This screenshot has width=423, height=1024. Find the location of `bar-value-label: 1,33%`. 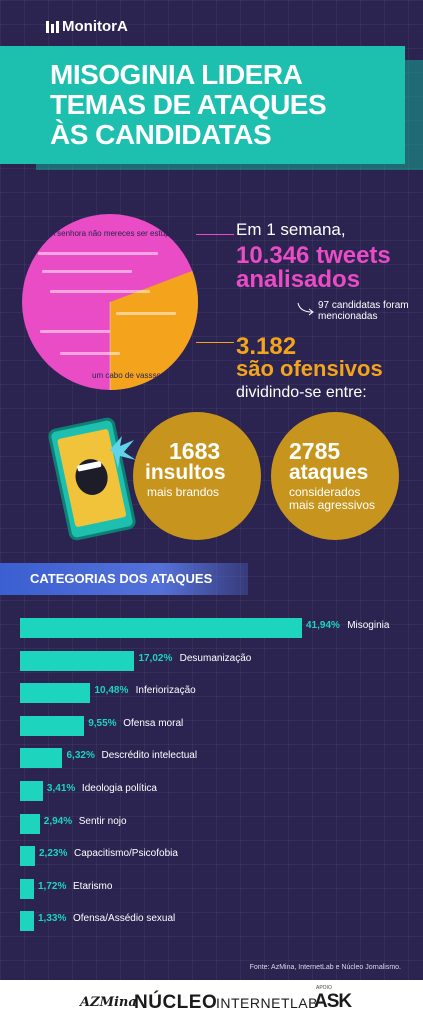

bar-value-label: 1,33% is located at coordinates (52, 919).